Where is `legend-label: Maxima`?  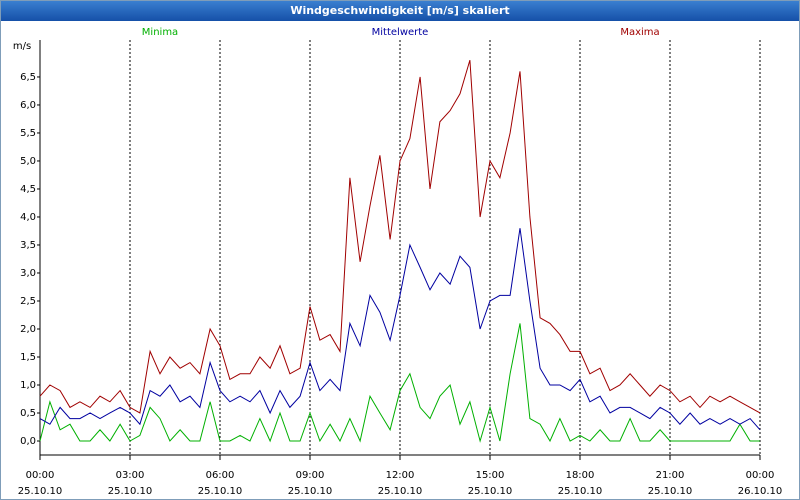 legend-label: Maxima is located at coordinates (639, 32).